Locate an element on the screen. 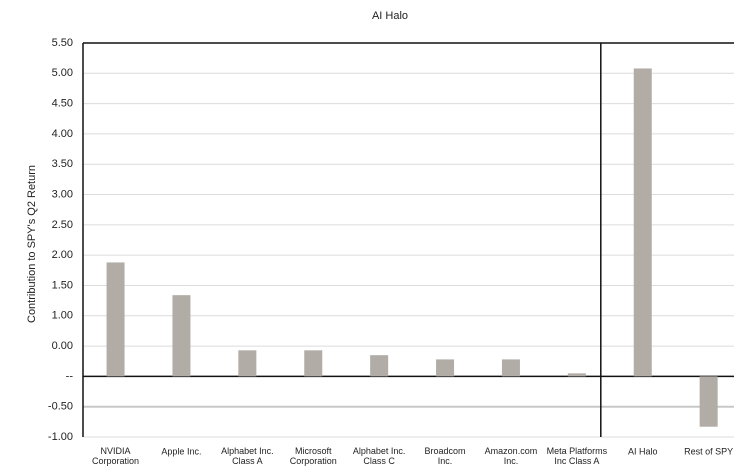 The width and height of the screenshot is (734, 467). y-tick-label: 5.50 is located at coordinates (62, 43).